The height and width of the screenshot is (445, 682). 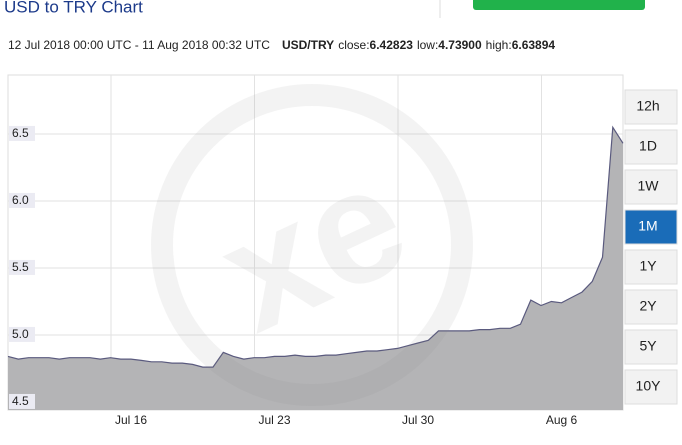 What do you see at coordinates (648, 346) in the screenshot?
I see `range-button-label: 5Y` at bounding box center [648, 346].